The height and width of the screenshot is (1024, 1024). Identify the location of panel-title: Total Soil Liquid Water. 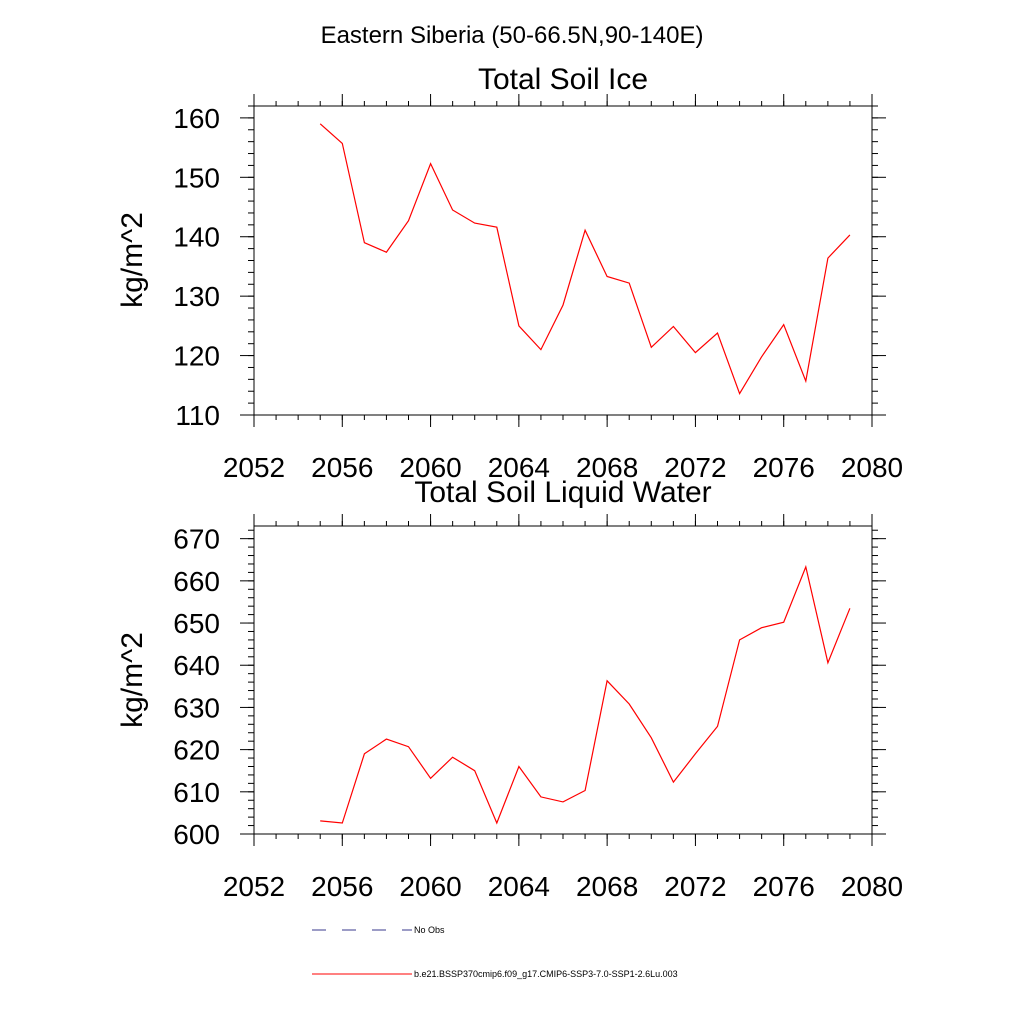
(562, 492).